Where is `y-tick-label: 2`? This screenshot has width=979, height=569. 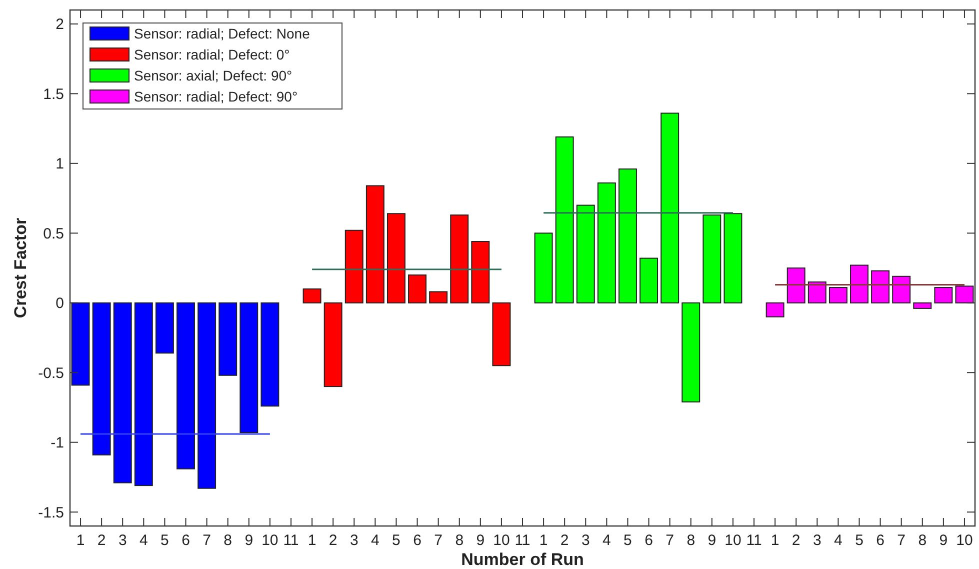 y-tick-label: 2 is located at coordinates (60, 25).